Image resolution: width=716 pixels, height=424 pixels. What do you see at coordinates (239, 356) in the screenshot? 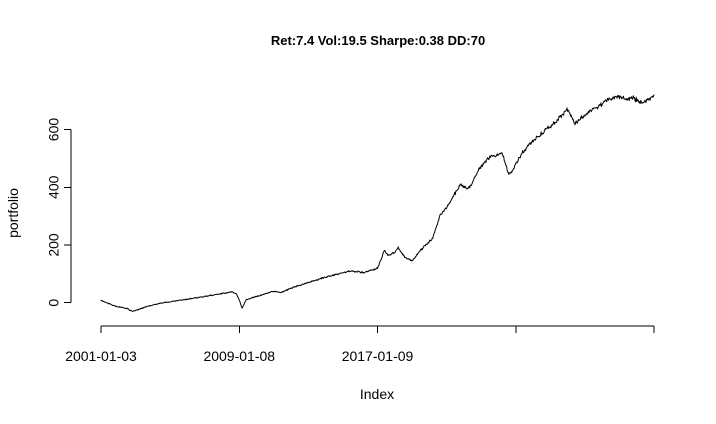
I see `x-tick-label-1: 2009-01-08` at bounding box center [239, 356].